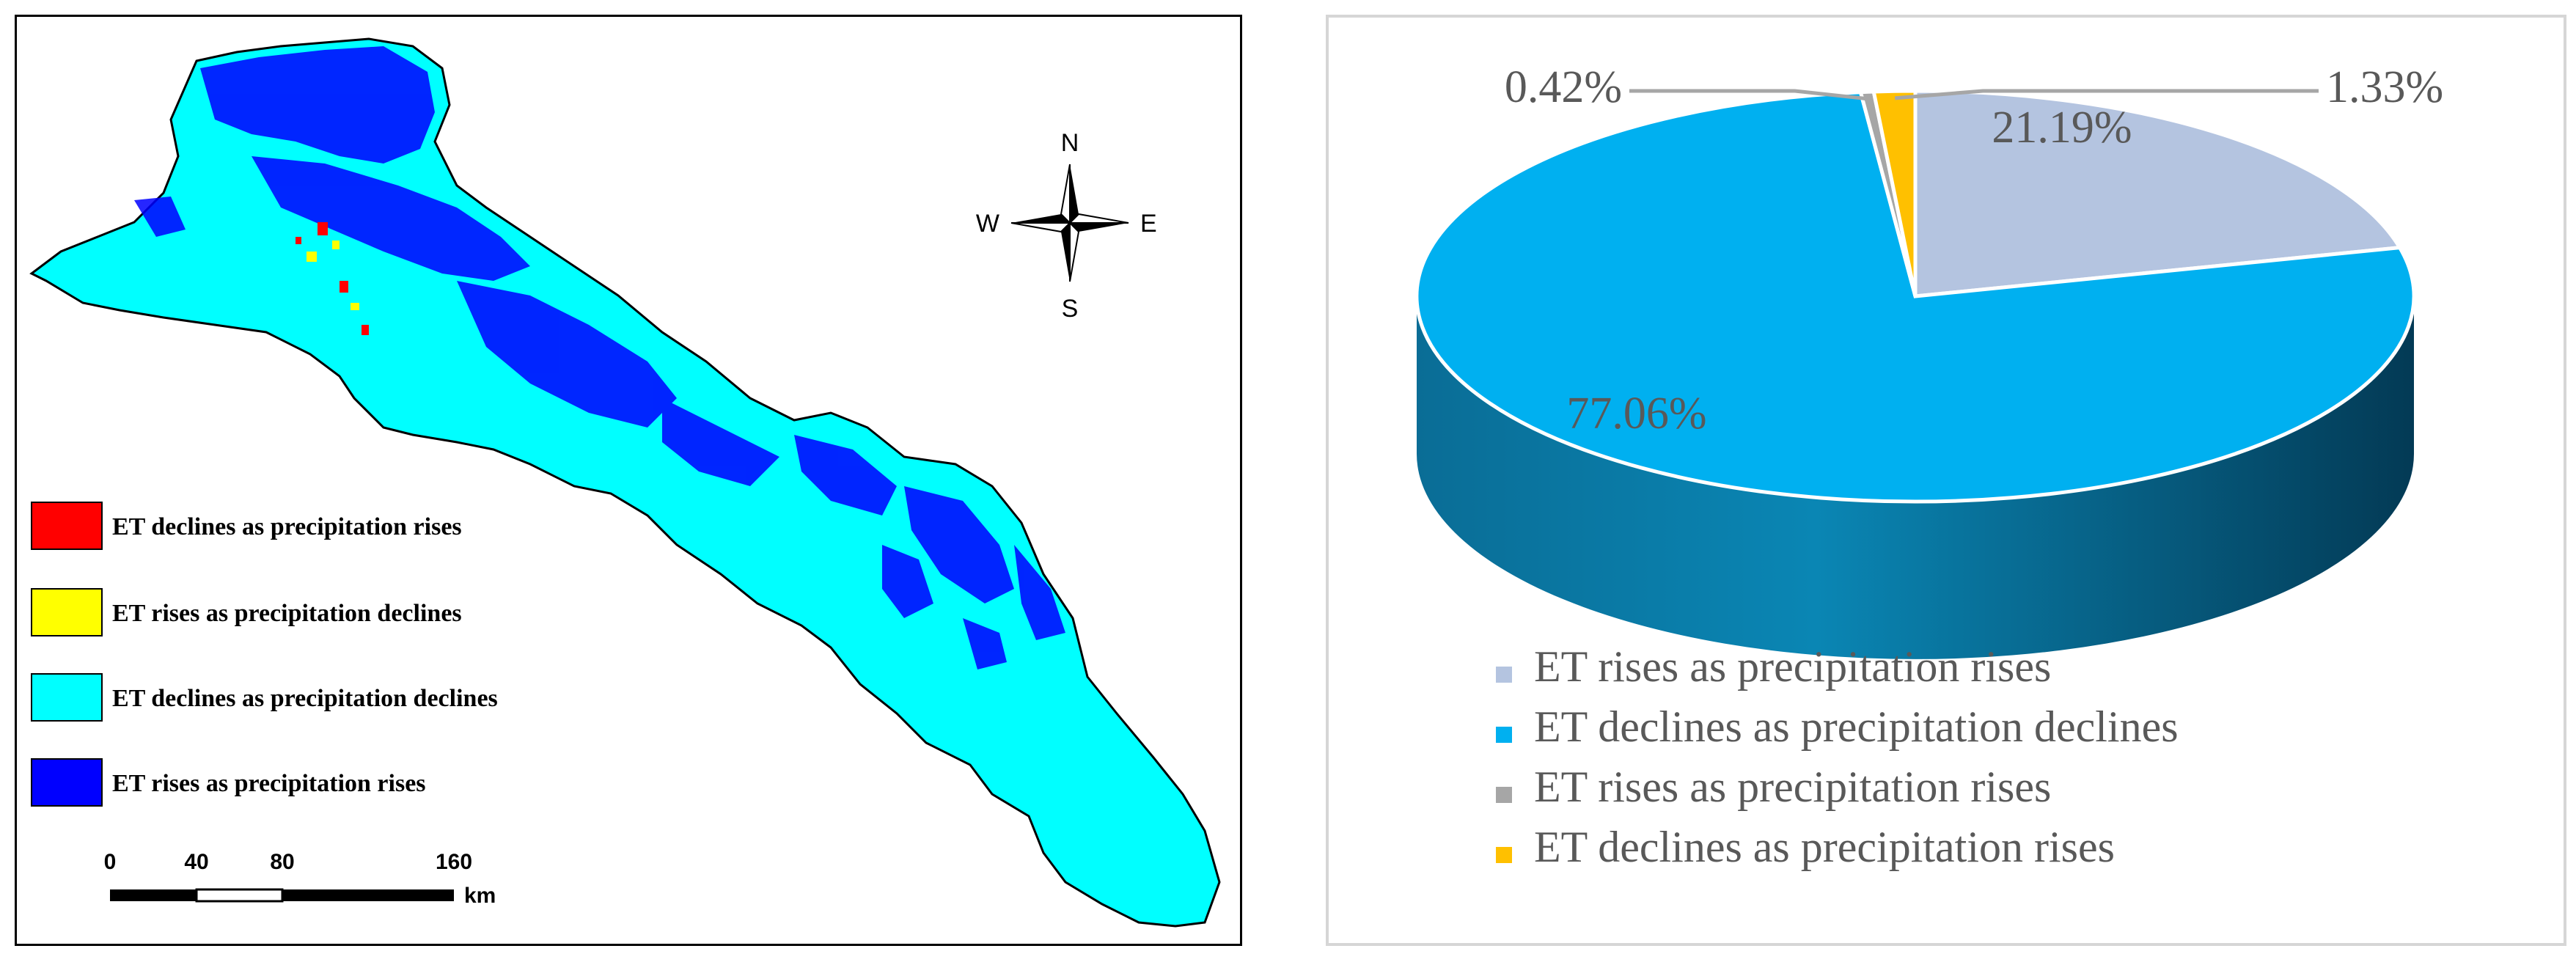 The width and height of the screenshot is (2576, 965). I want to click on scale-tick-80: 80, so click(282, 862).